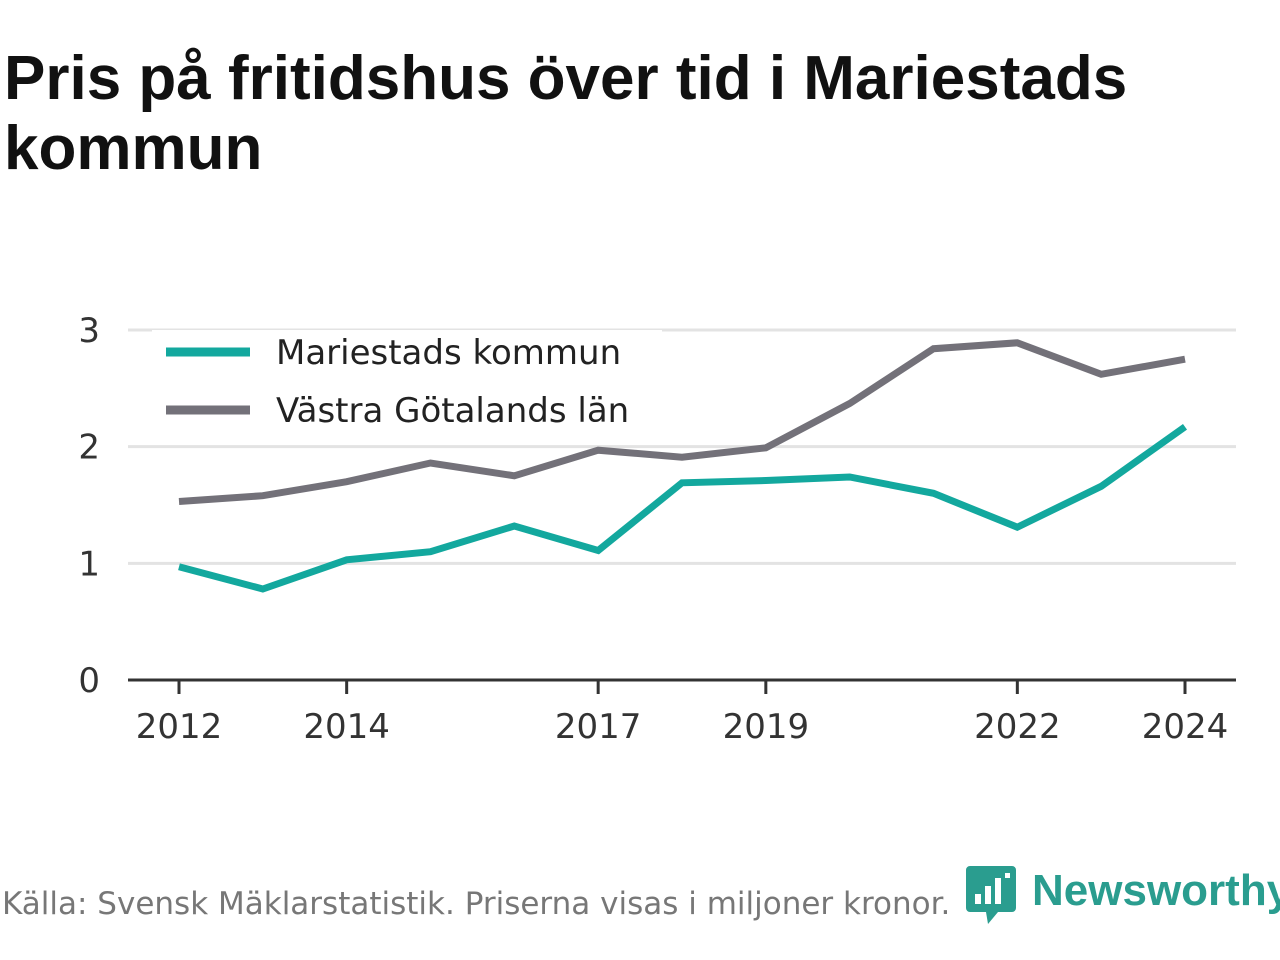  I want to click on x-tick-label-2014: 2014, so click(346, 727).